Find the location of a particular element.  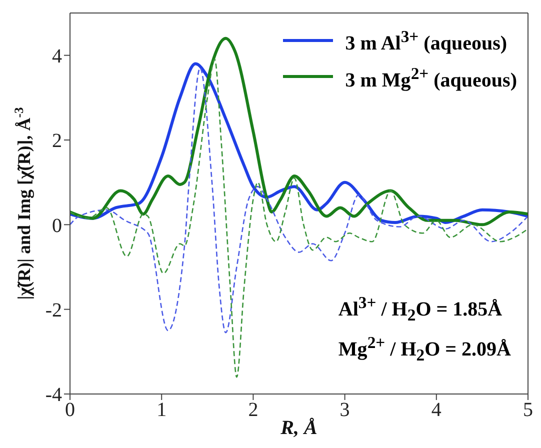

annotation: Al$^{3+}$ / H$_{2}$O = 1.85Å is located at coordinates (421, 309).